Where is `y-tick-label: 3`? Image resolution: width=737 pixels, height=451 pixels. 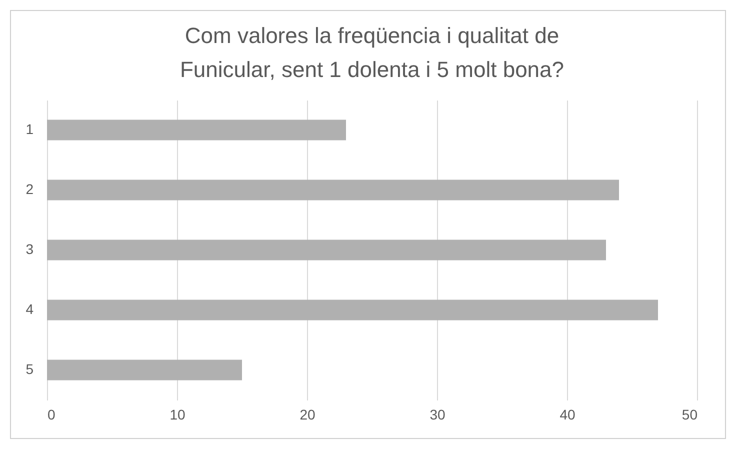 y-tick-label: 3 is located at coordinates (30, 249).